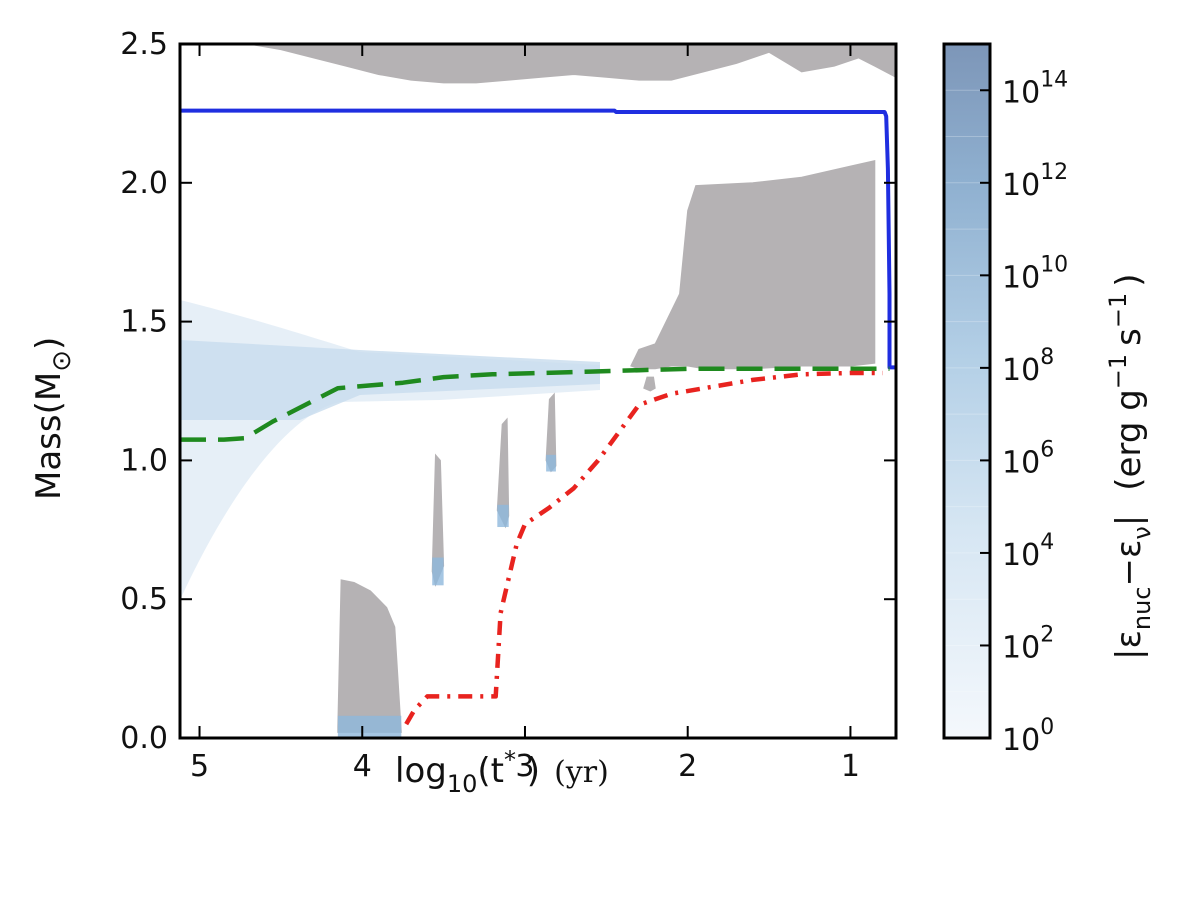 This screenshot has width=1196, height=899. Describe the element at coordinates (144, 460) in the screenshot. I see `y-tick-label: 1.0` at that location.